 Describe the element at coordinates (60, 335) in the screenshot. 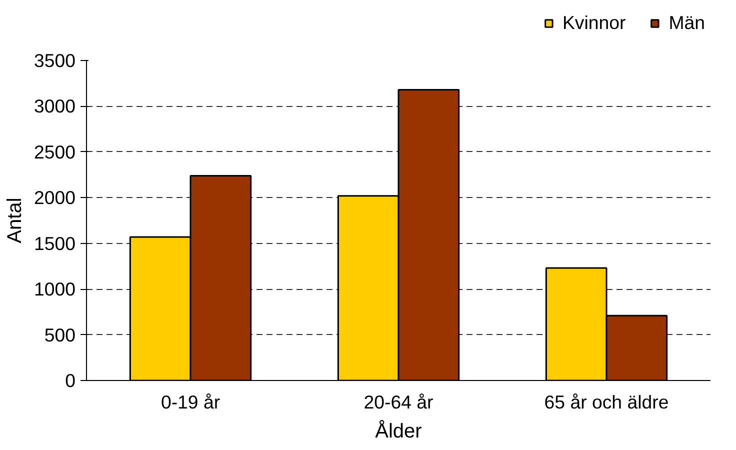

I see `y-tick-label: 500` at that location.